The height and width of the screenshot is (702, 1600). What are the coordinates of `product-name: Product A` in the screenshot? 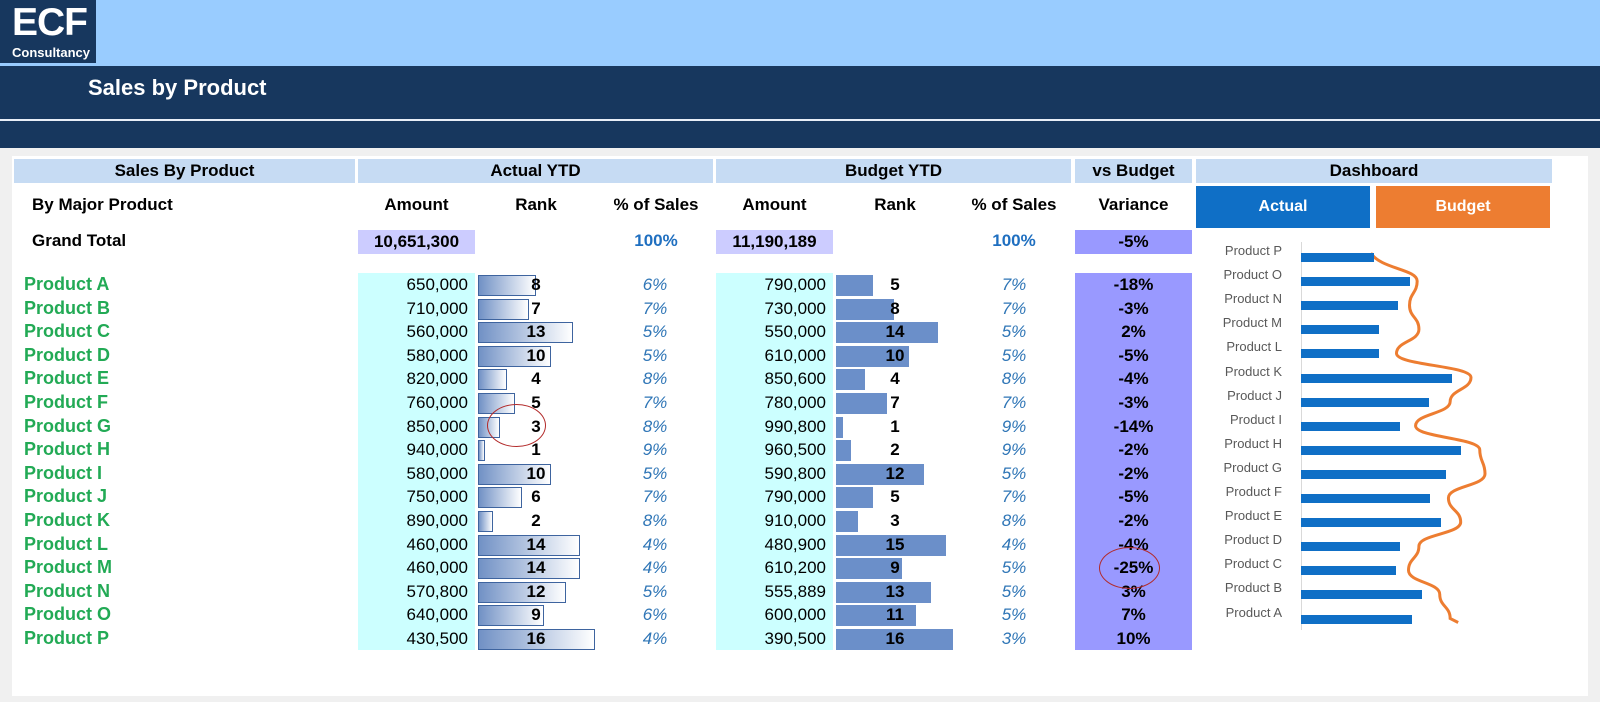 It's located at (67, 284).